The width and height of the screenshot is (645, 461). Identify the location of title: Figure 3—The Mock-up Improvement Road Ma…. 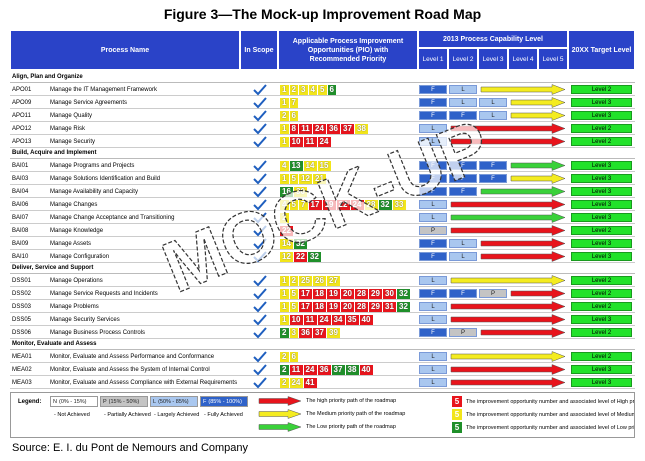
(322, 14).